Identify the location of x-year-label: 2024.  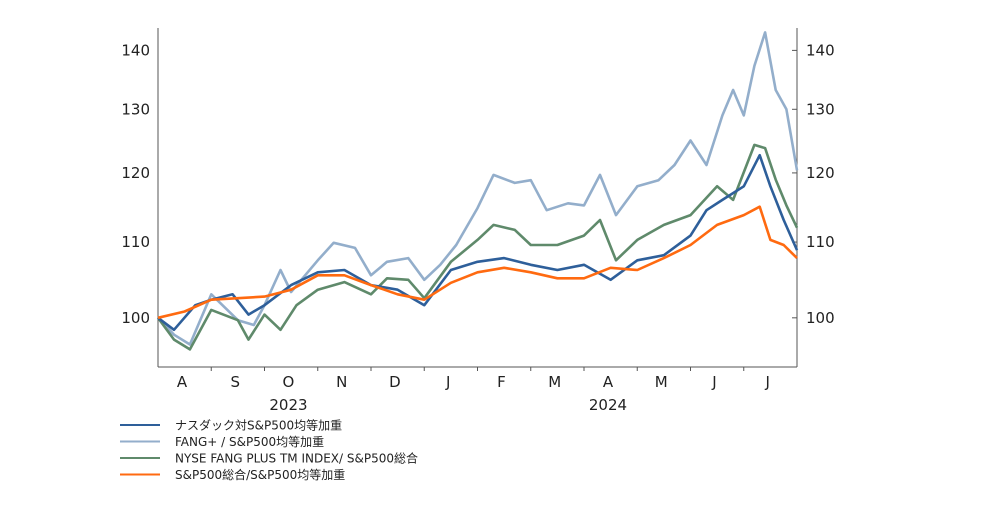
(608, 405).